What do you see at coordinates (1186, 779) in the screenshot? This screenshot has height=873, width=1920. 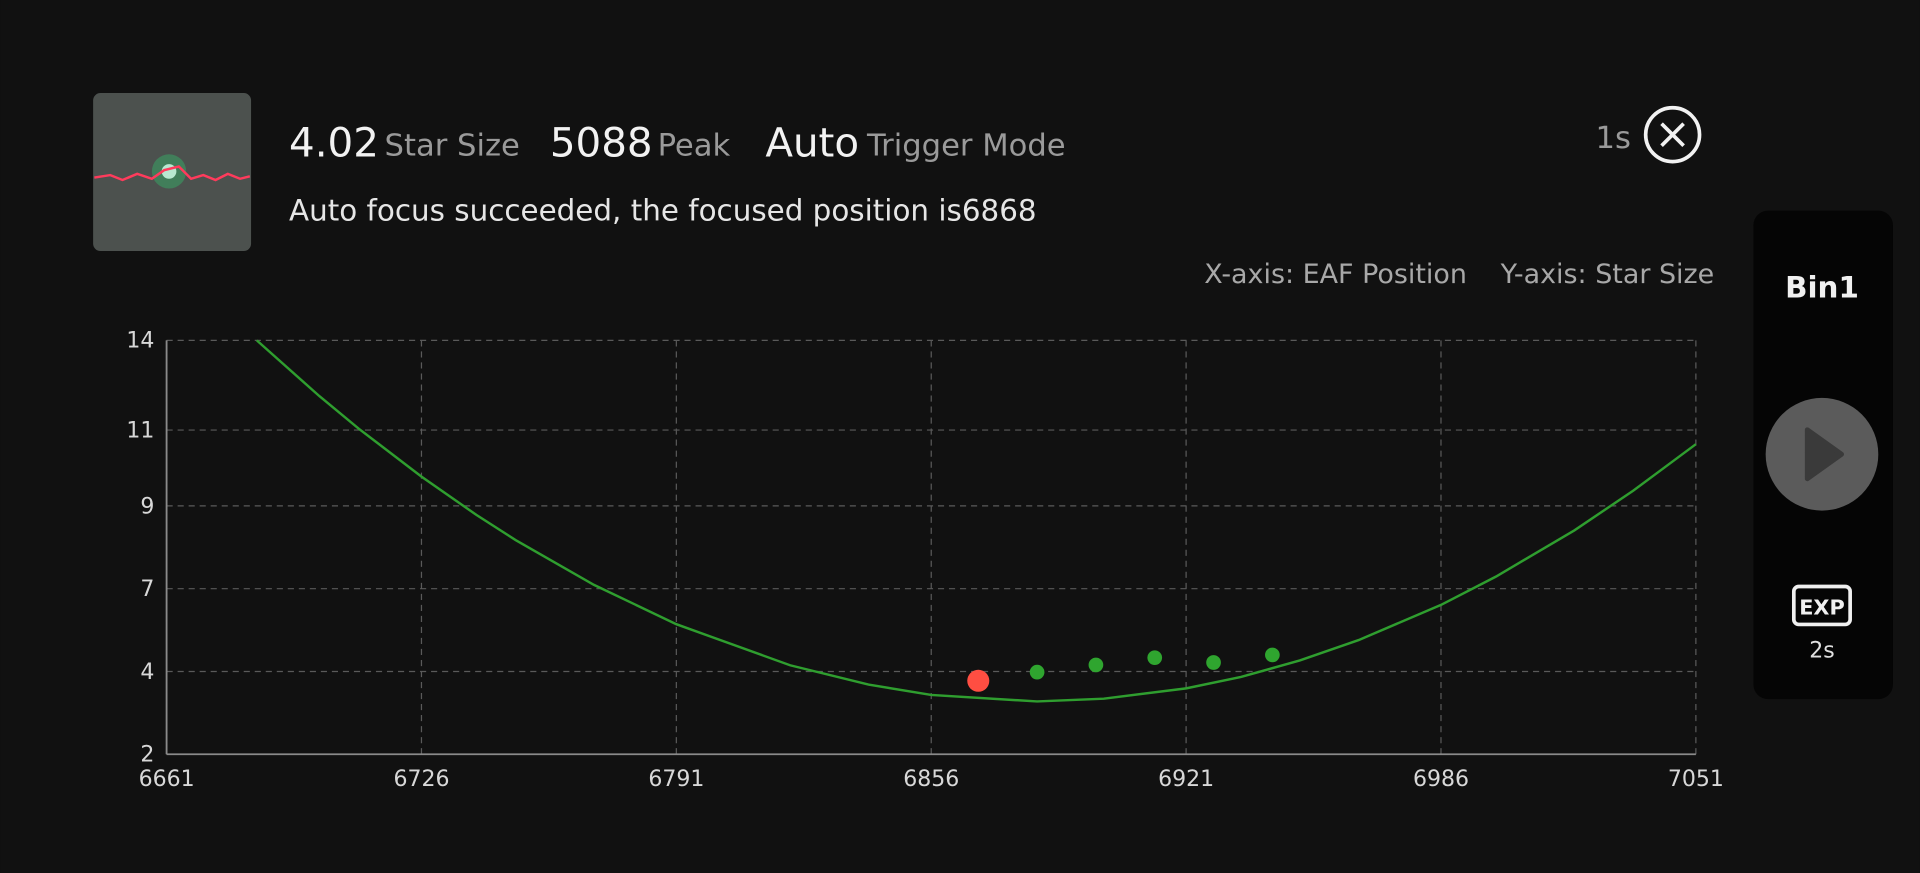 I see `x-tick-label: 6921` at bounding box center [1186, 779].